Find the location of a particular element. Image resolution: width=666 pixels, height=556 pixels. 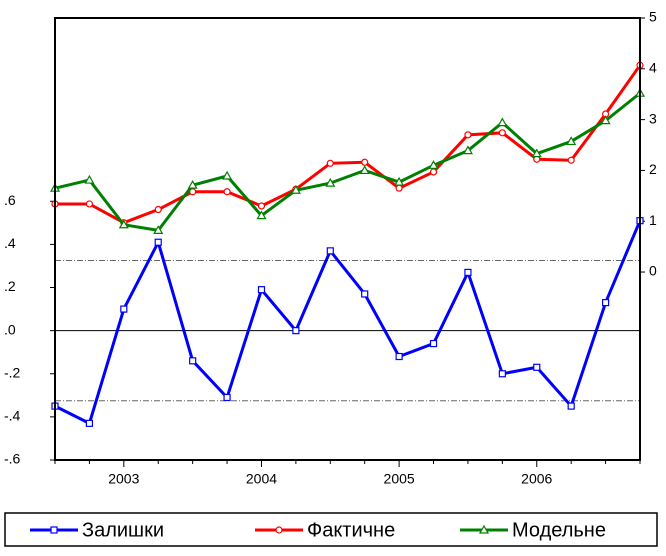

y-tick-label: -.6 is located at coordinates (12, 459).